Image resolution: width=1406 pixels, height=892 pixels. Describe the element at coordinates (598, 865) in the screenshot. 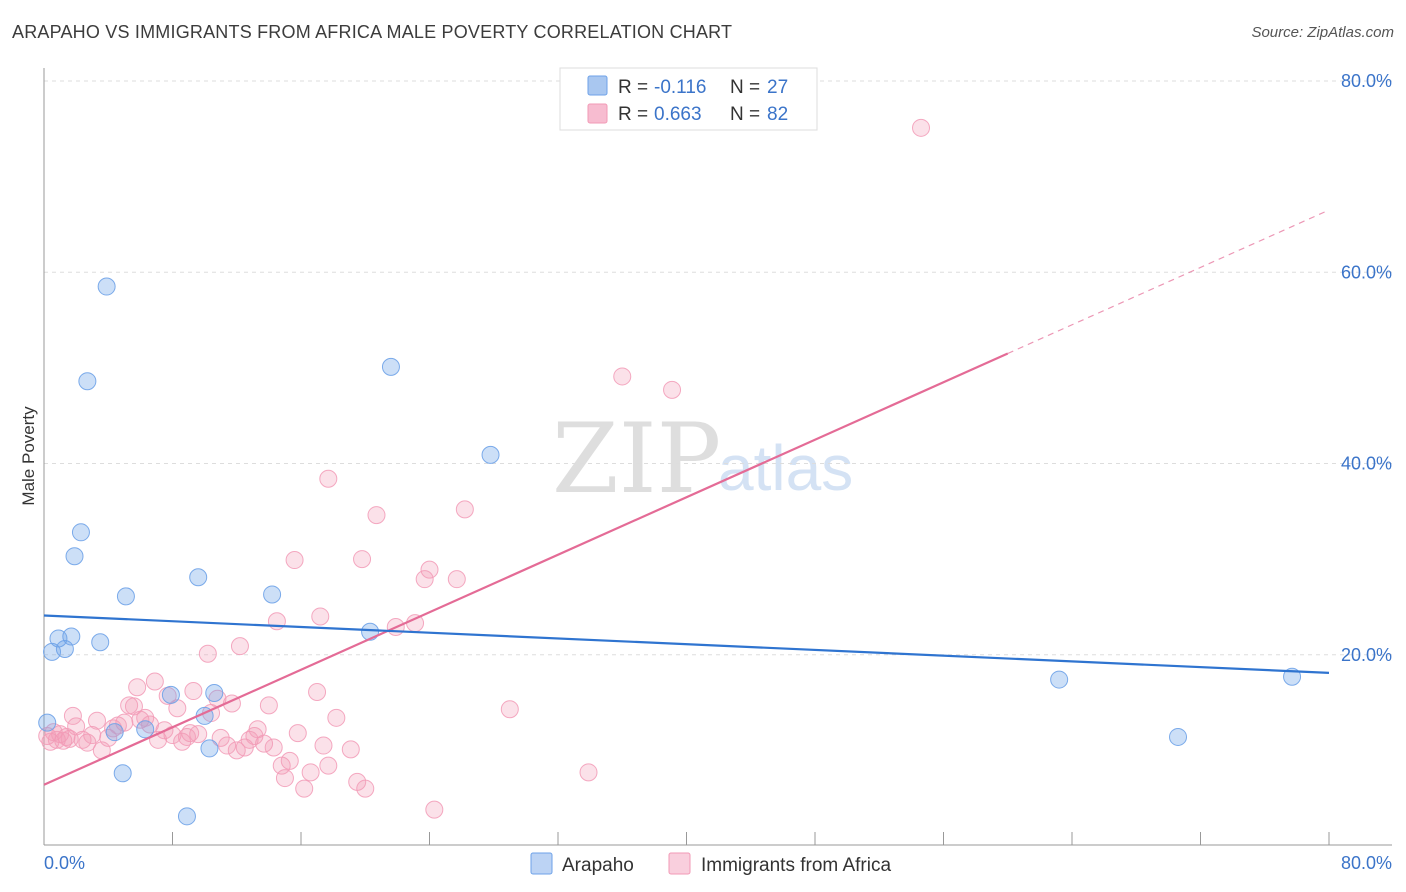

I see `bottom-legend-label-arapaho: Arapaho` at that location.